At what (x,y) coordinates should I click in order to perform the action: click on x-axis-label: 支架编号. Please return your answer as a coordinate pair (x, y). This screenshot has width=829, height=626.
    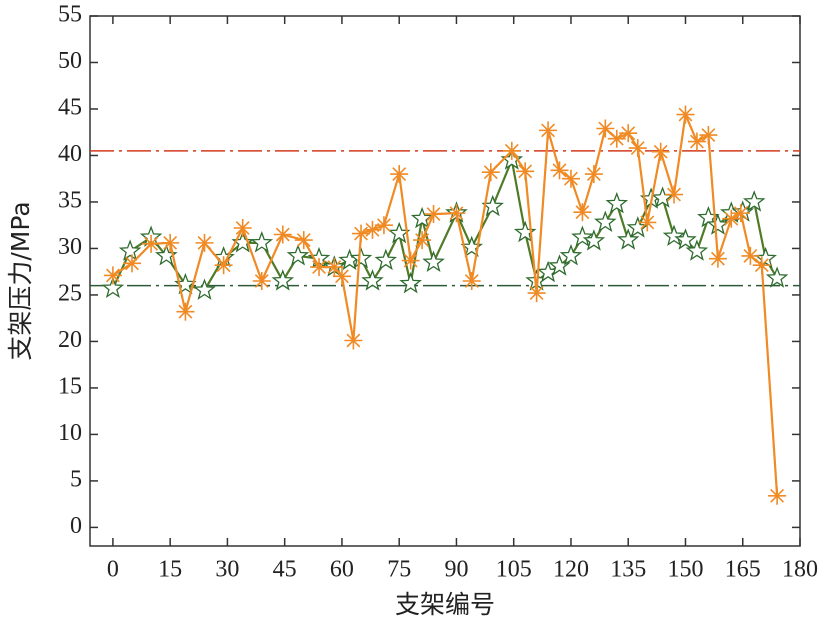
    Looking at the image, I should click on (445, 604).